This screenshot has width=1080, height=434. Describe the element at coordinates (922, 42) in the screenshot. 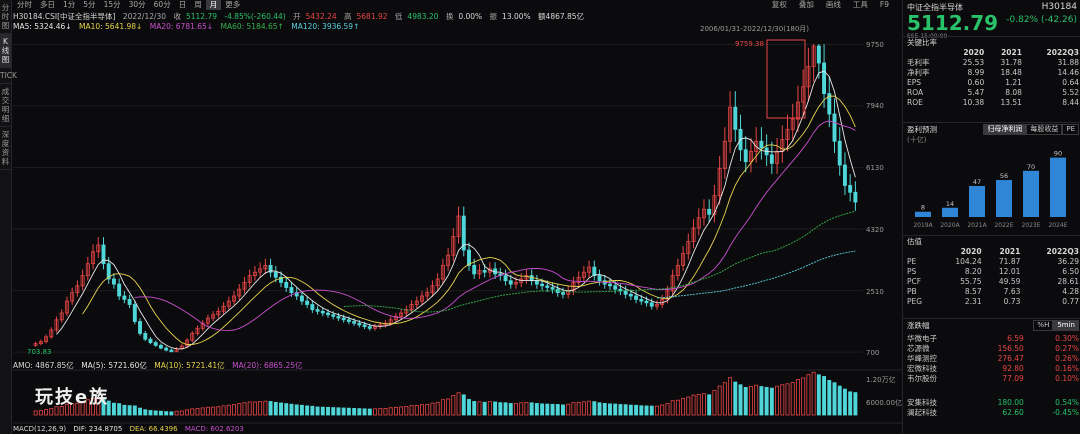

I see `ratios-title: 关键比率` at that location.